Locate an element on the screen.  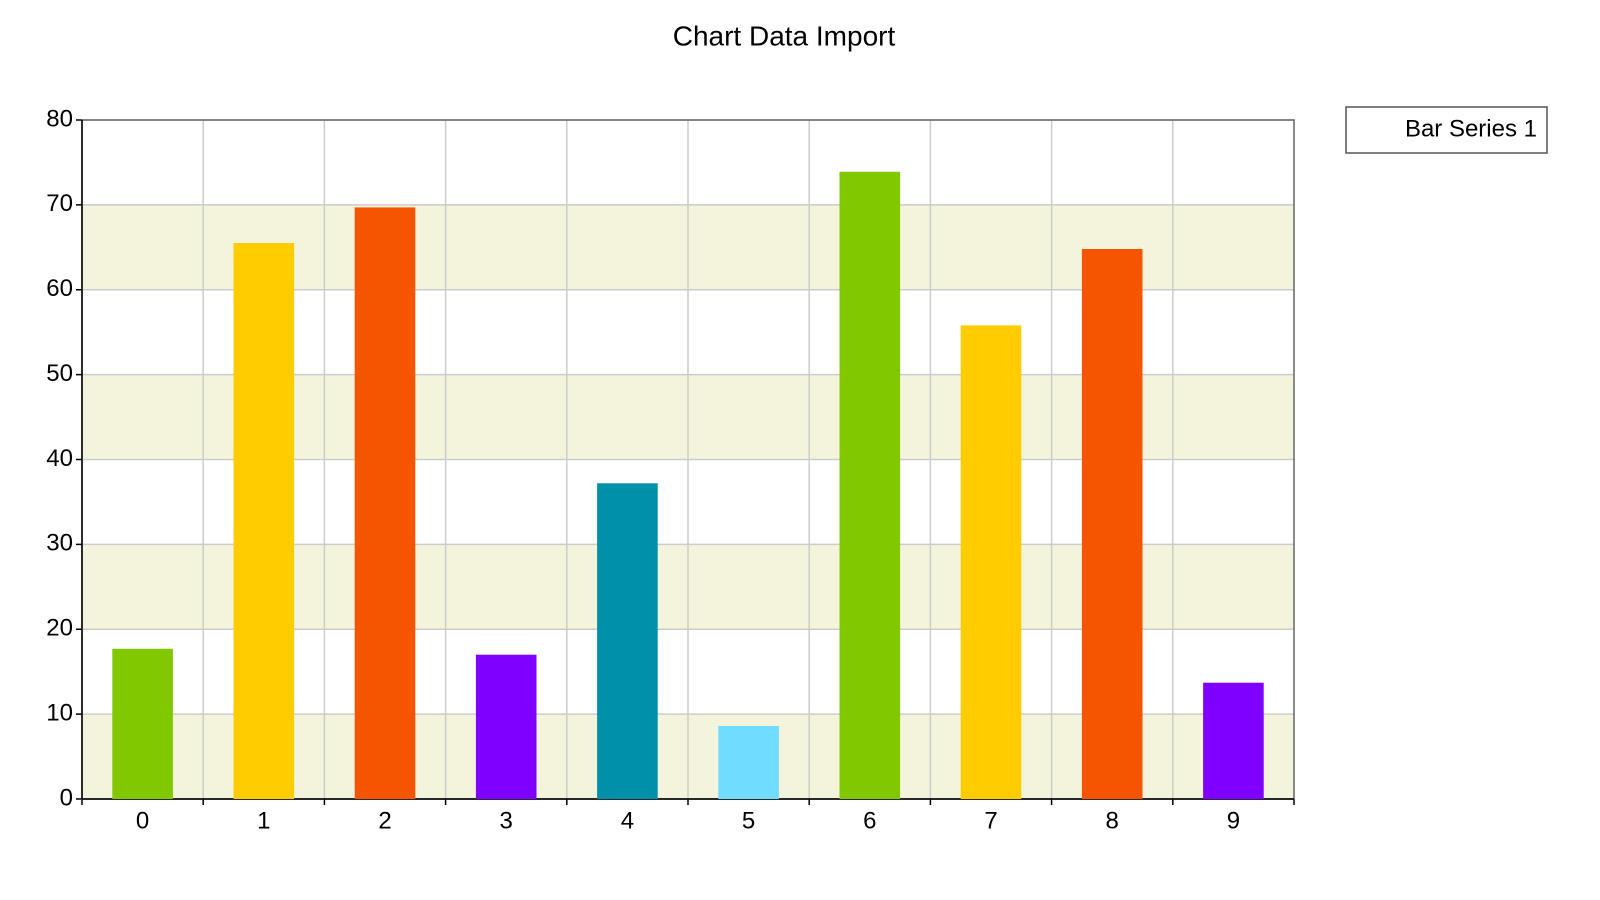
y-tick-label: 80 is located at coordinates (59, 118).